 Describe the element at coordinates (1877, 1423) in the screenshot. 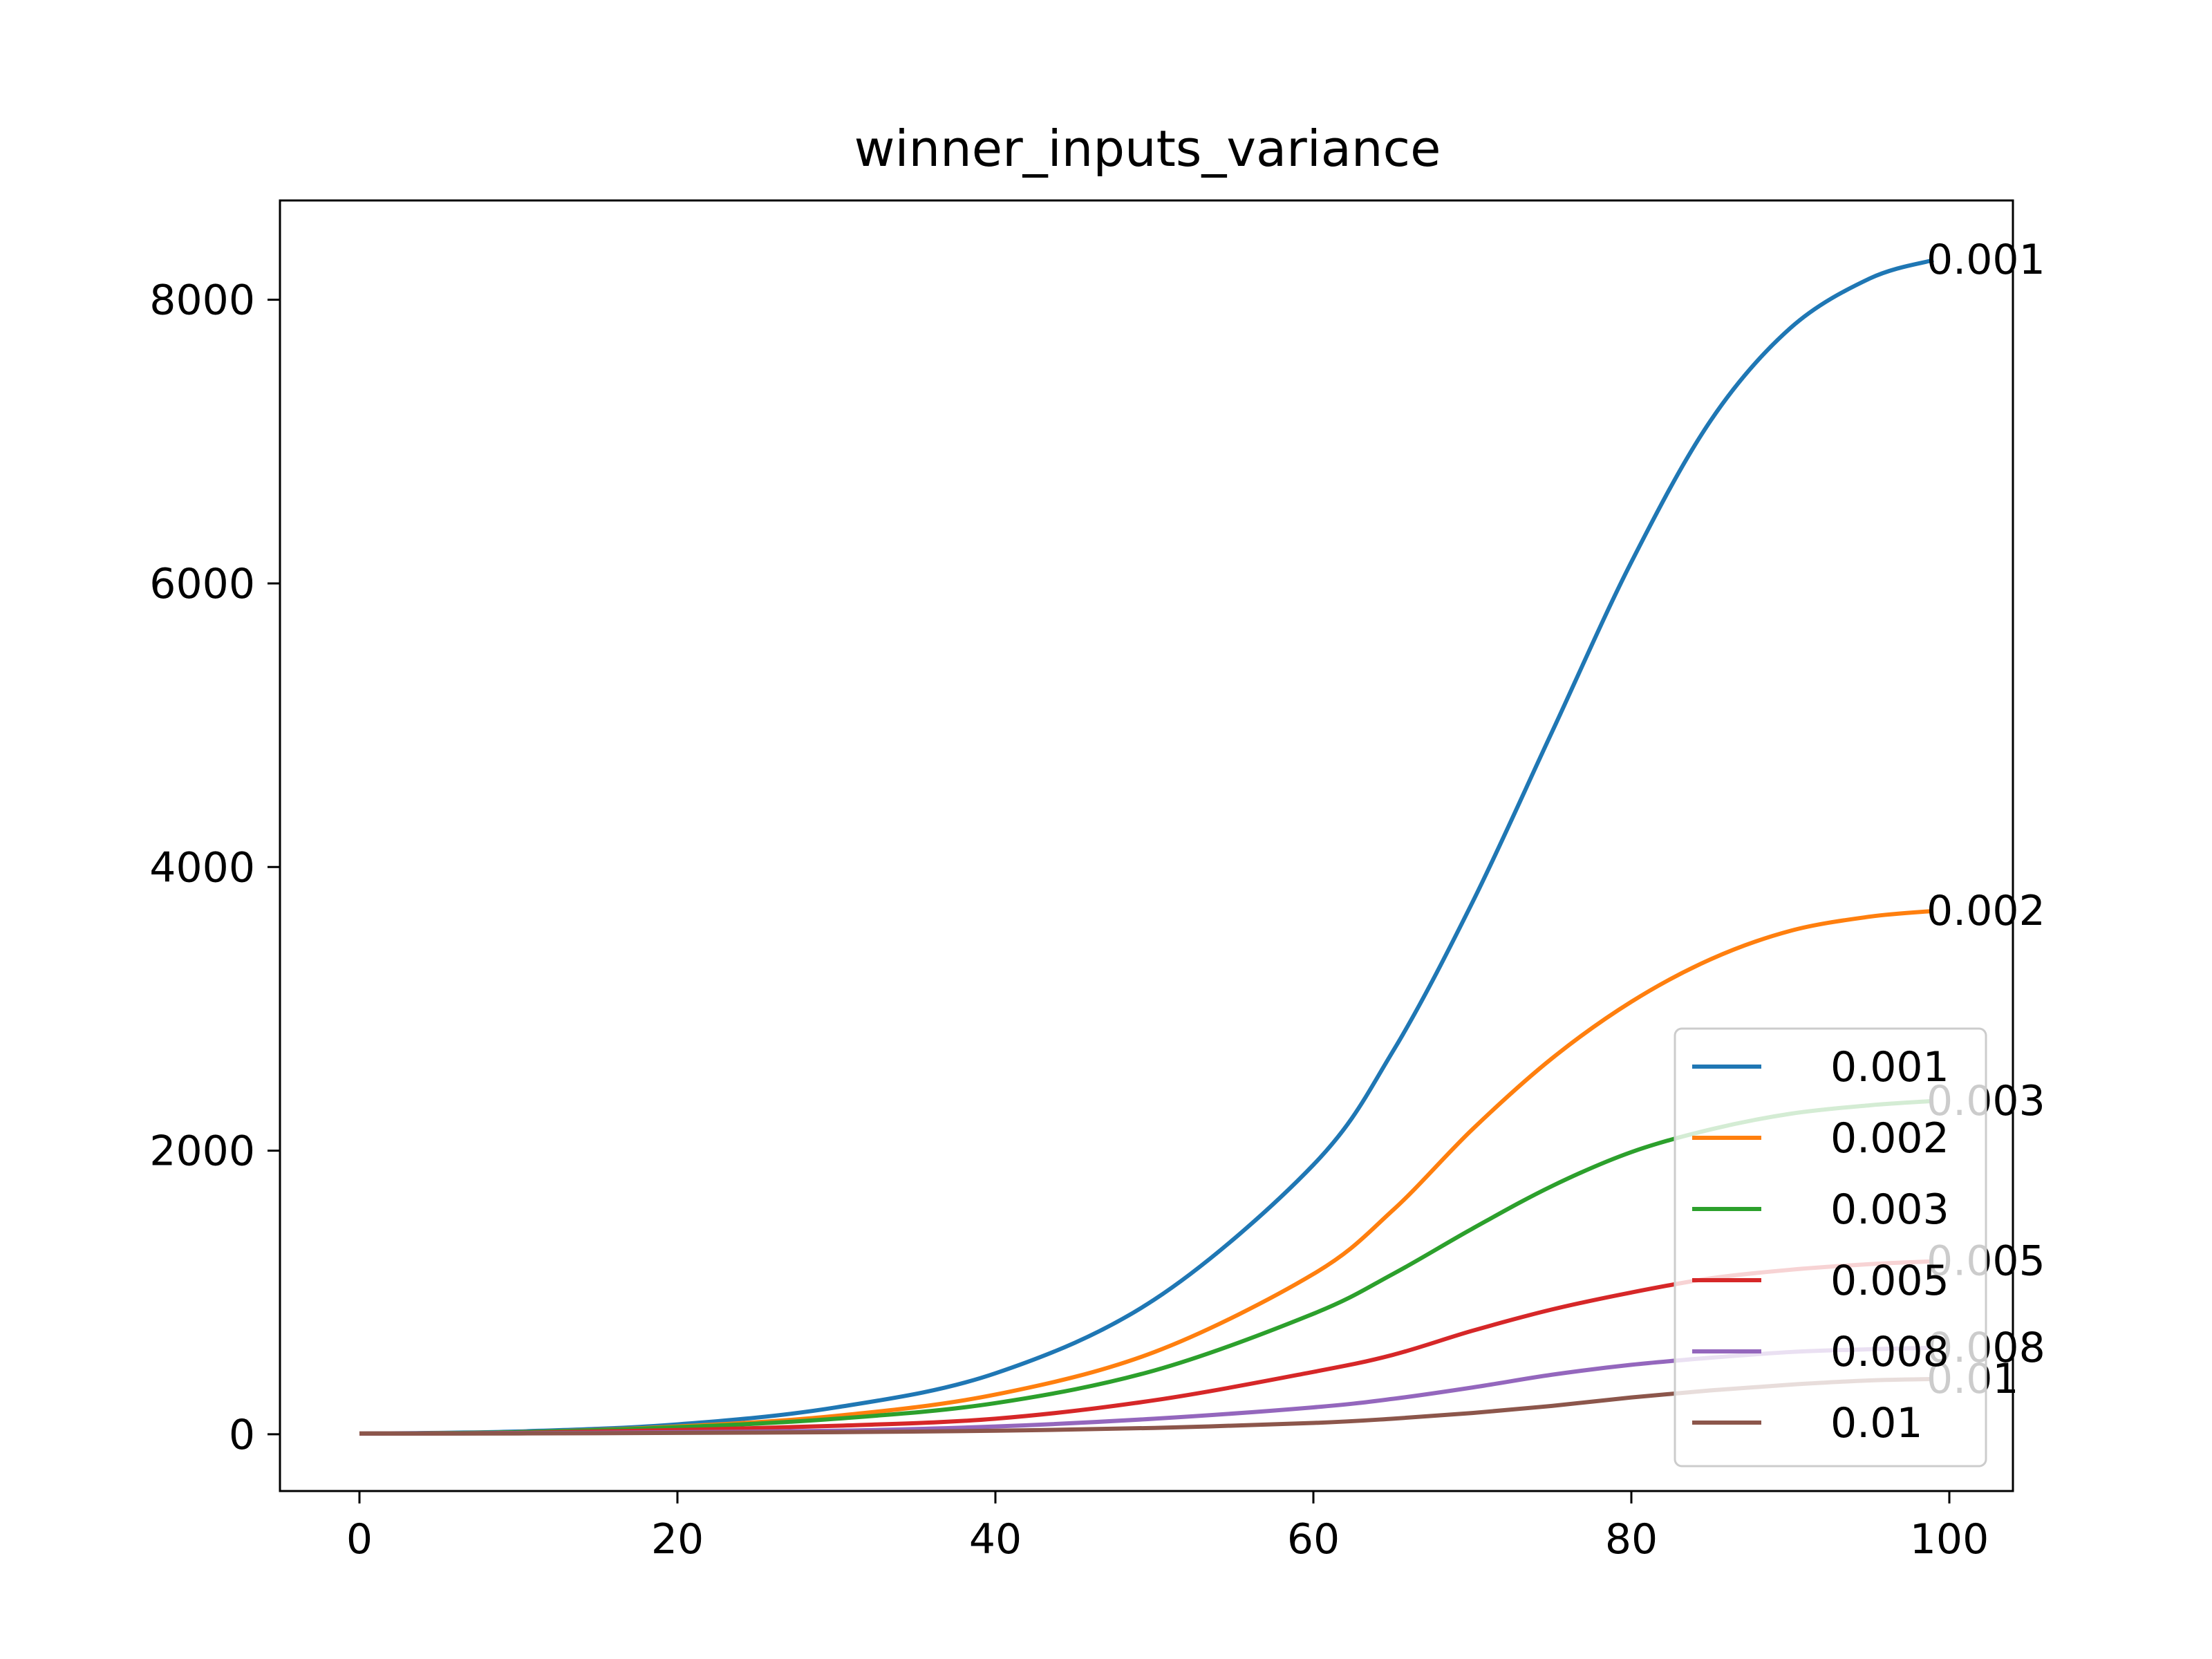

I see `legend-label-0-01: 0.01` at that location.